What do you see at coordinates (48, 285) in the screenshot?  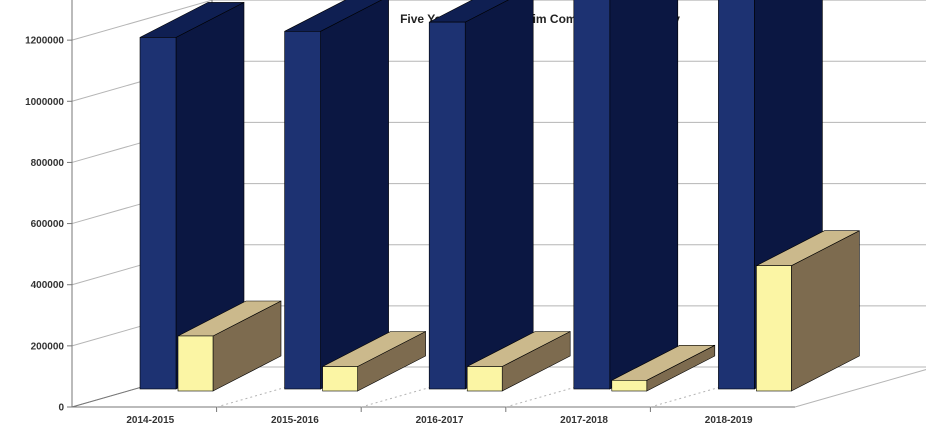 I see `y-tick-label: 400000` at bounding box center [48, 285].